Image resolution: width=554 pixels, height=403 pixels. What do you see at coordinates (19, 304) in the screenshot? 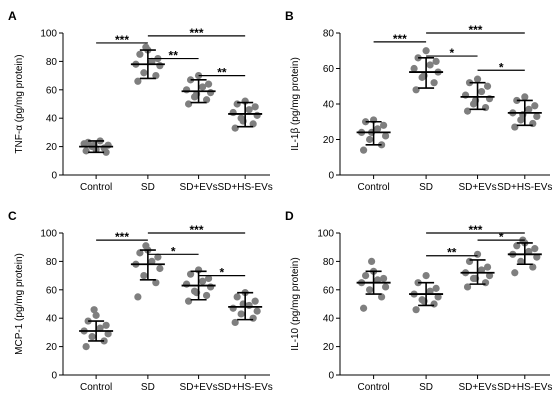
I see `y-axis-title: MCP-1 (pg/mg protein)` at bounding box center [19, 304].